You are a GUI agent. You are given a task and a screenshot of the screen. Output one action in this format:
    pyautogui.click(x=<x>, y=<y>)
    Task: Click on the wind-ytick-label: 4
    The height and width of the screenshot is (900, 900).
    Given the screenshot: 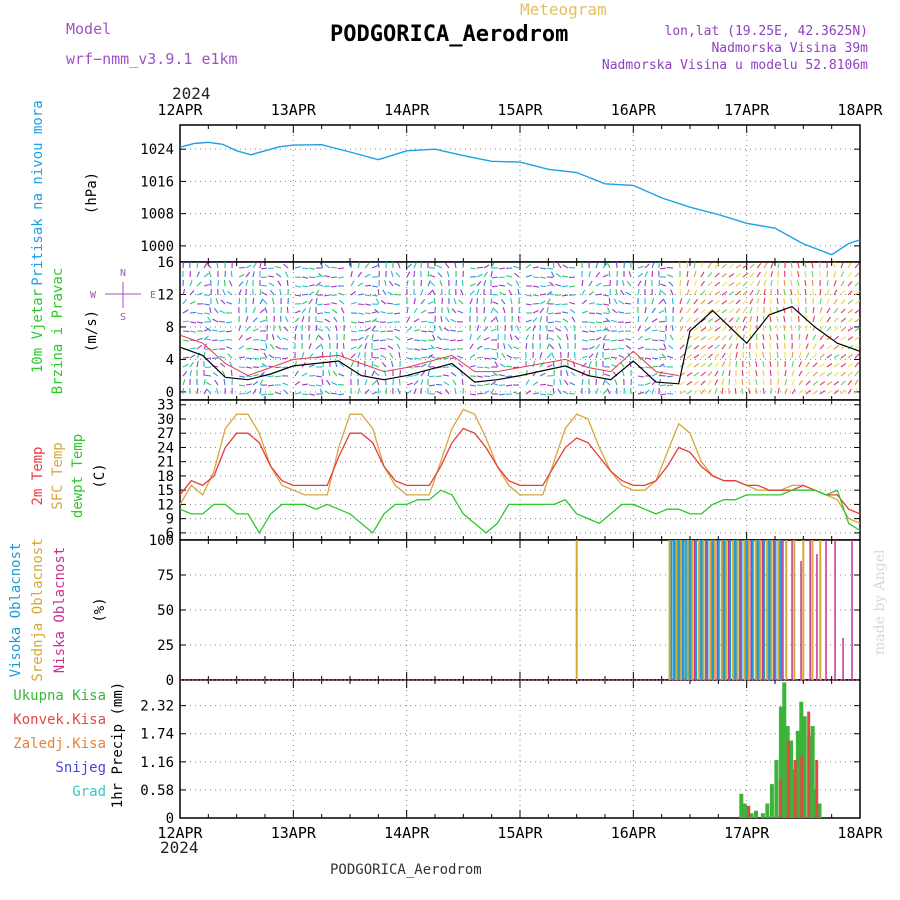 What is the action you would take?
    pyautogui.click(x=170, y=360)
    